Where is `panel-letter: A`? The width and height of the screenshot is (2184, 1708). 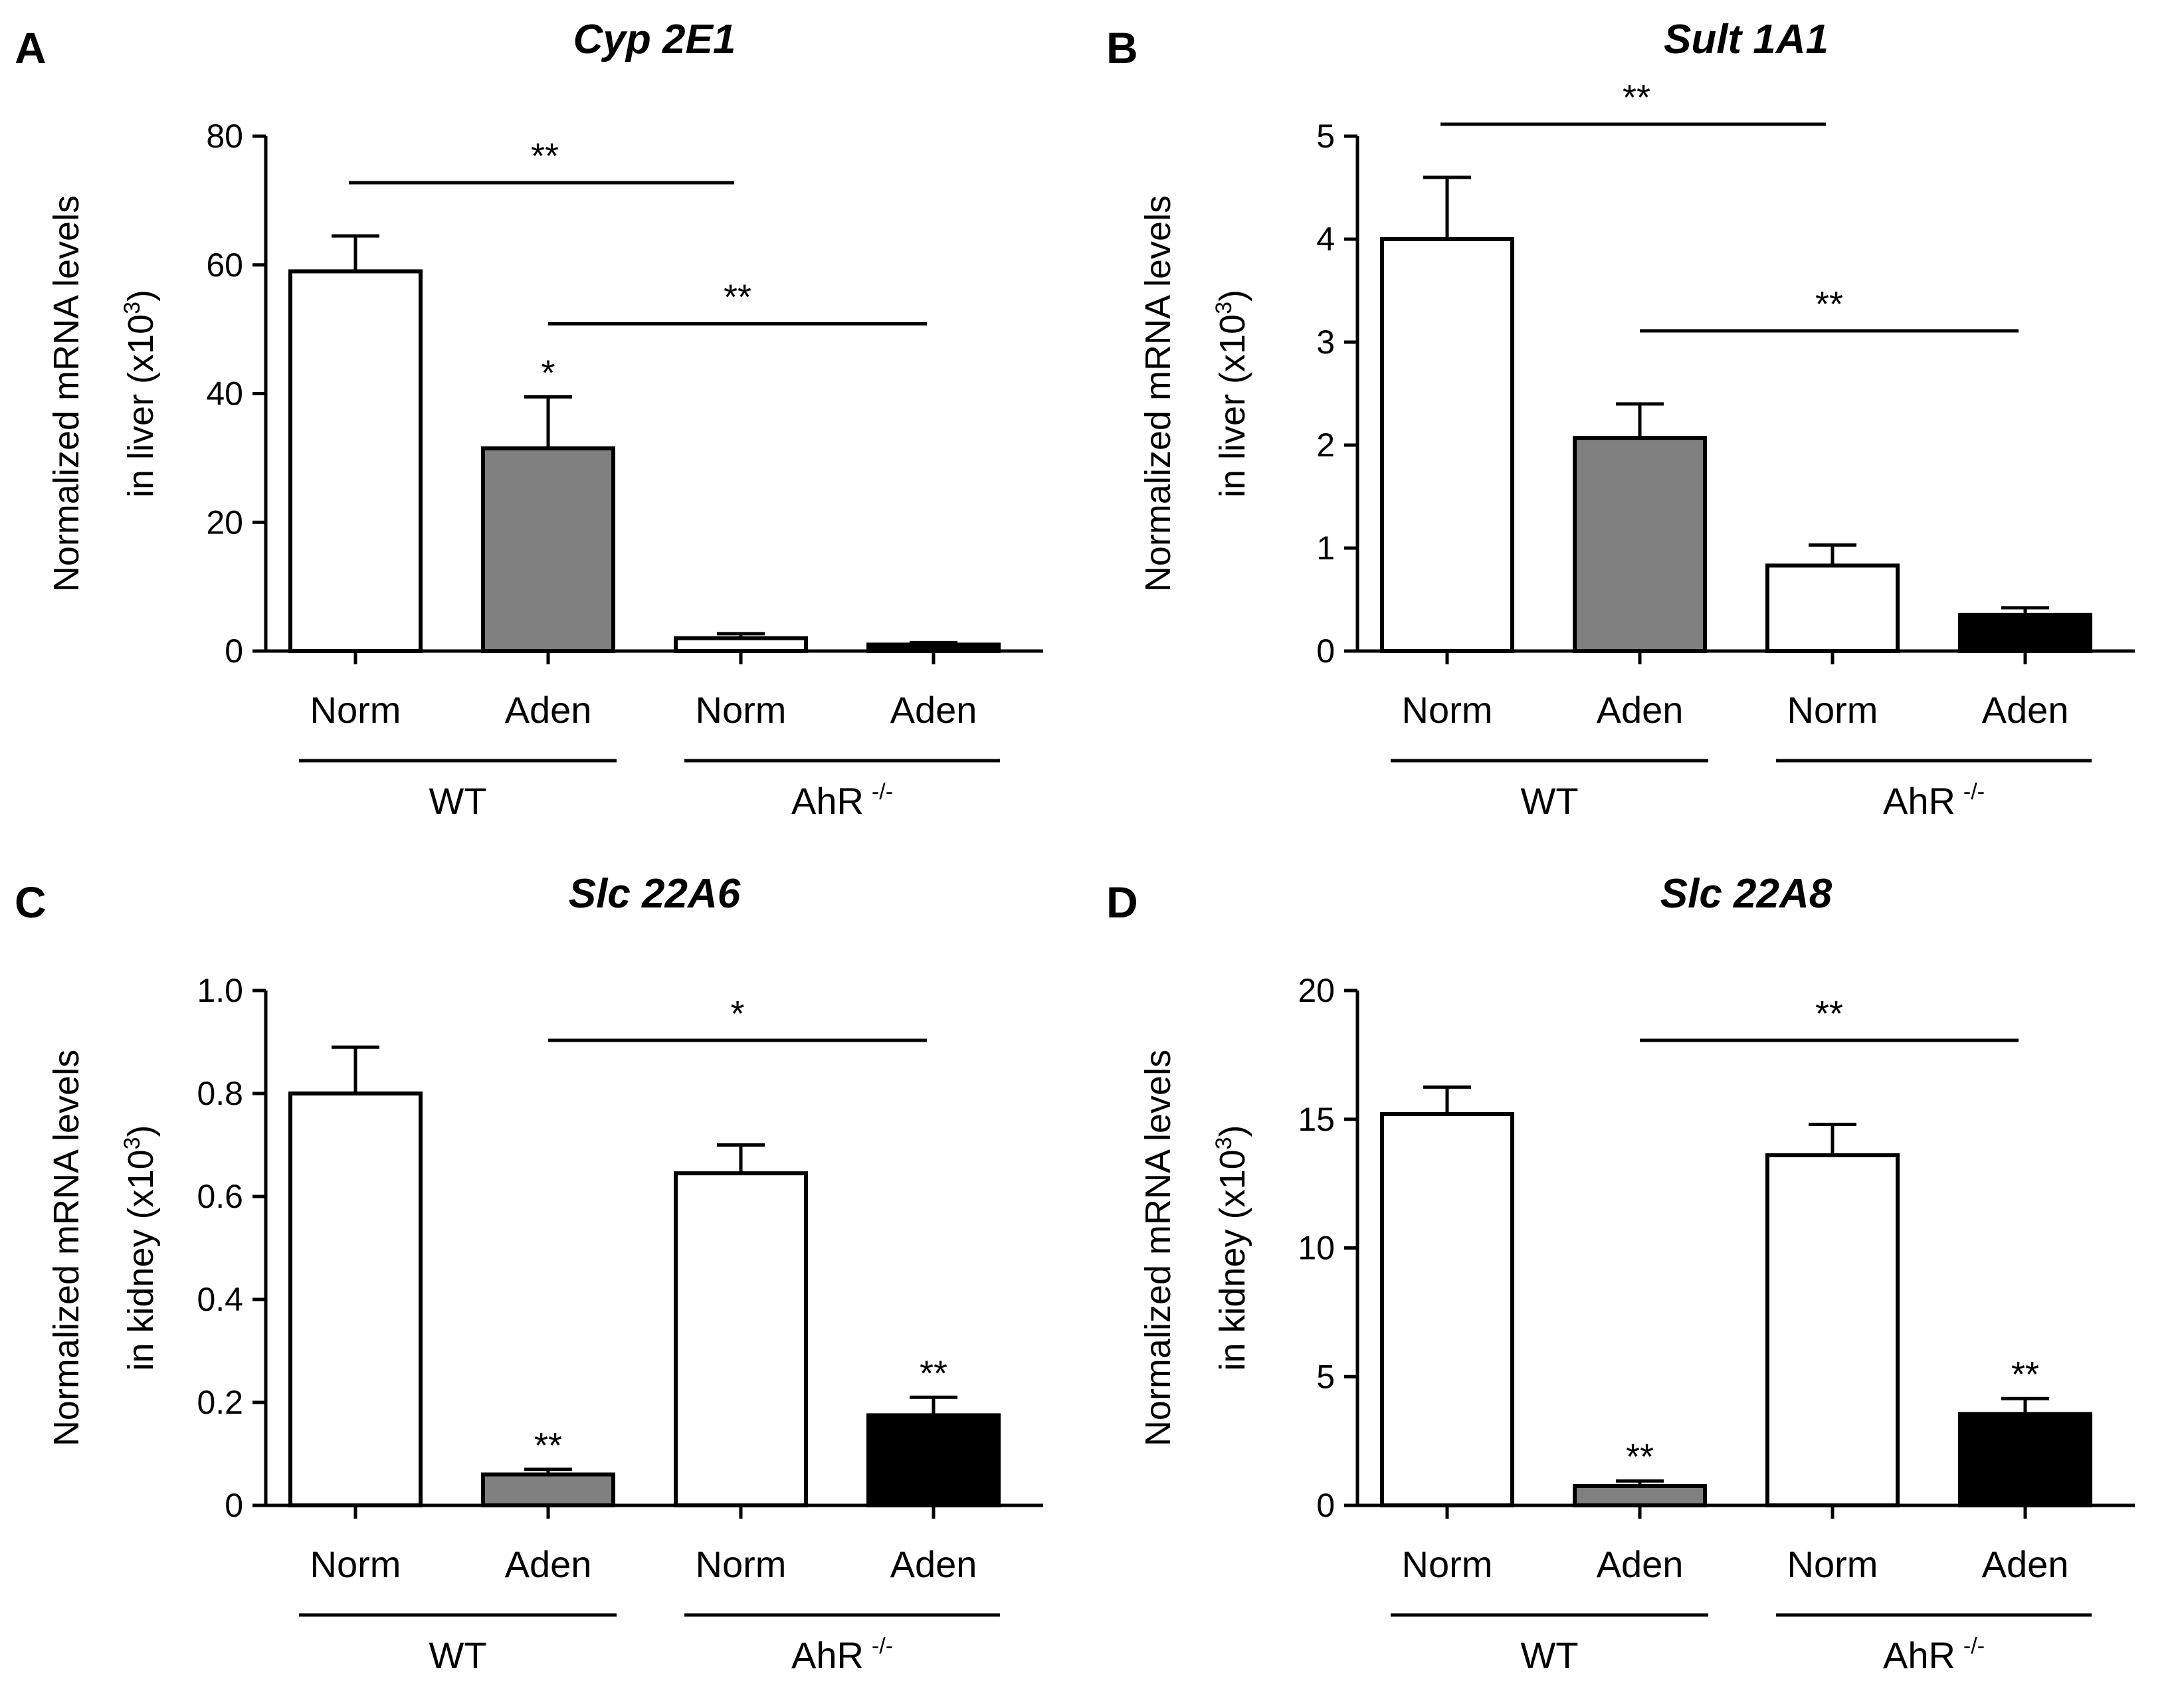 panel-letter: A is located at coordinates (31, 48).